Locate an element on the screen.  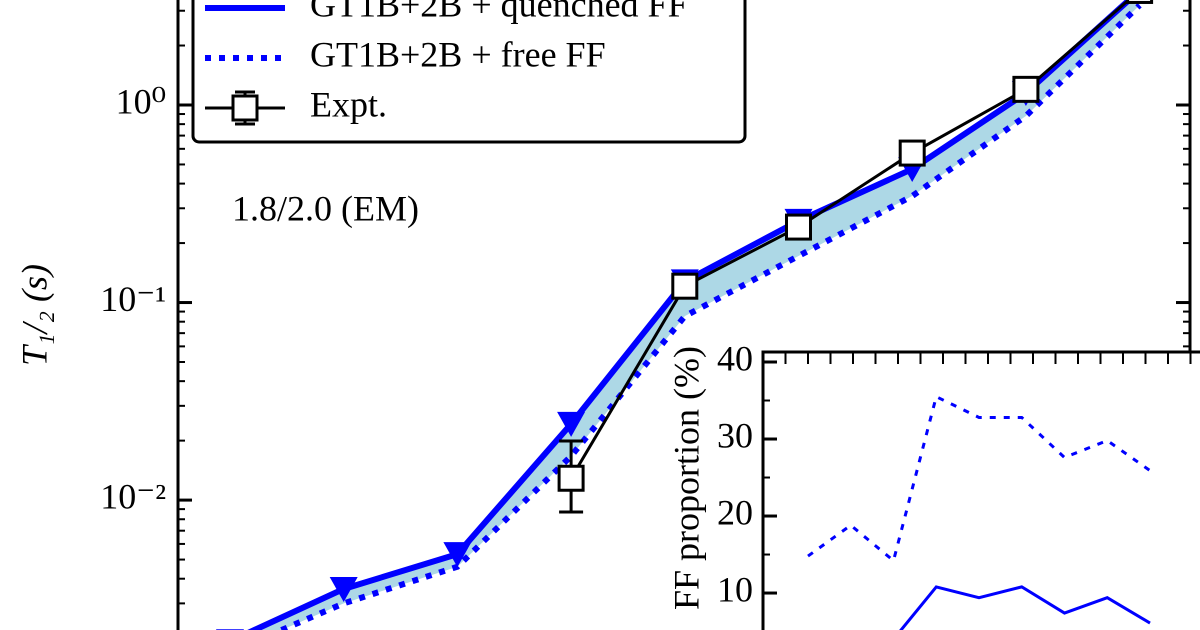
y-axis-label: T₁/₂ (s) is located at coordinates (34, 315).